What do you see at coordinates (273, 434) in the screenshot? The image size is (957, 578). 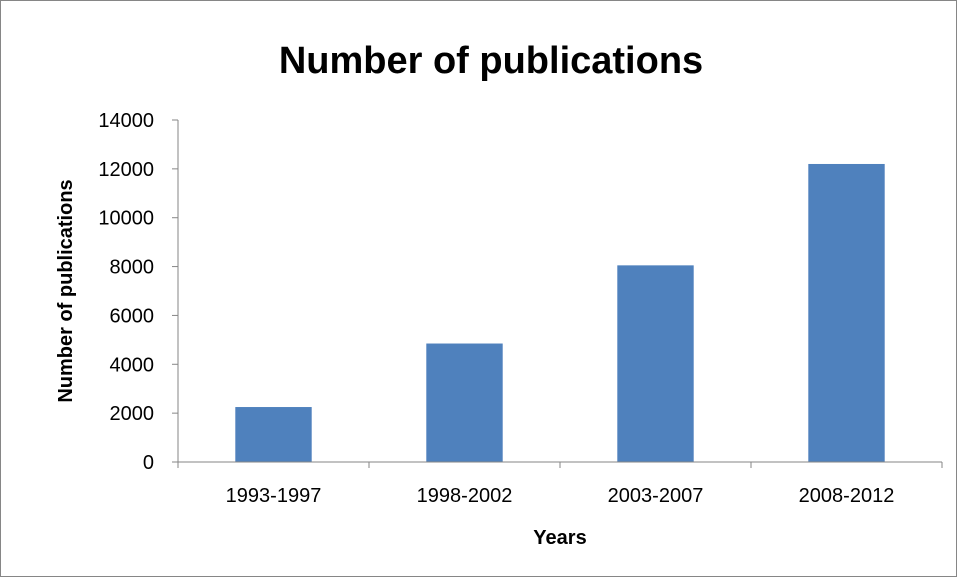 I see `bar-1993-1997` at bounding box center [273, 434].